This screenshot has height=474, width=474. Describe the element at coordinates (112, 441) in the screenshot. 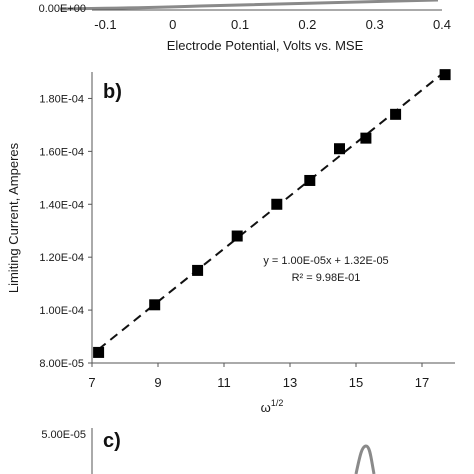

I see `panel-c-label: c)` at that location.